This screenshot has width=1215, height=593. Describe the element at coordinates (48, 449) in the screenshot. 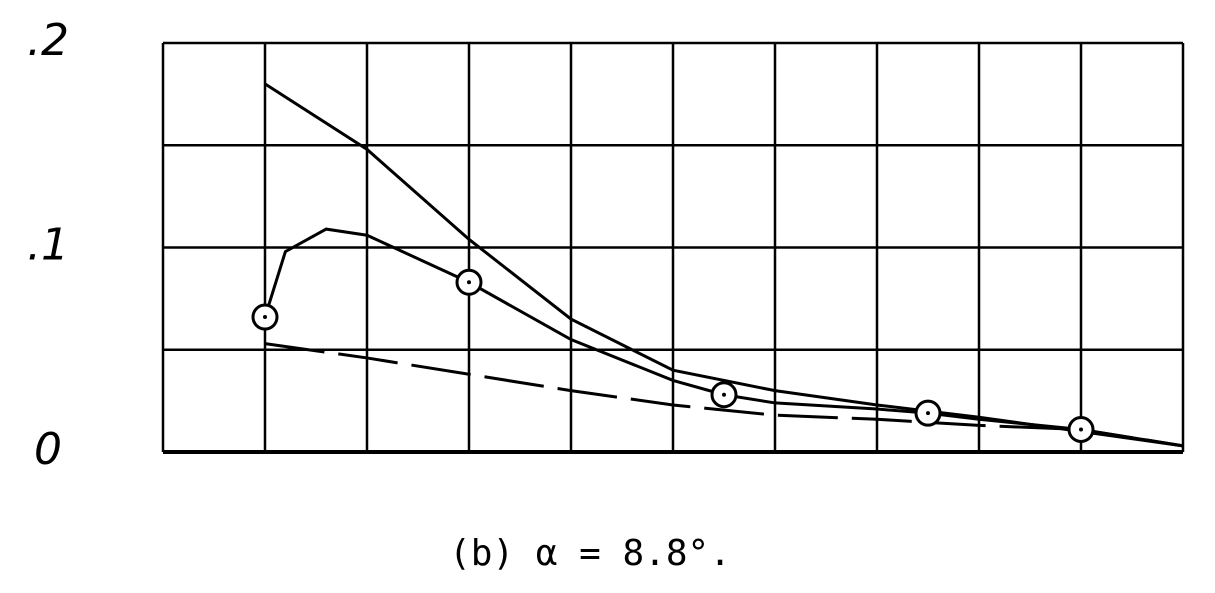

I see `y-tick-label: 0` at that location.